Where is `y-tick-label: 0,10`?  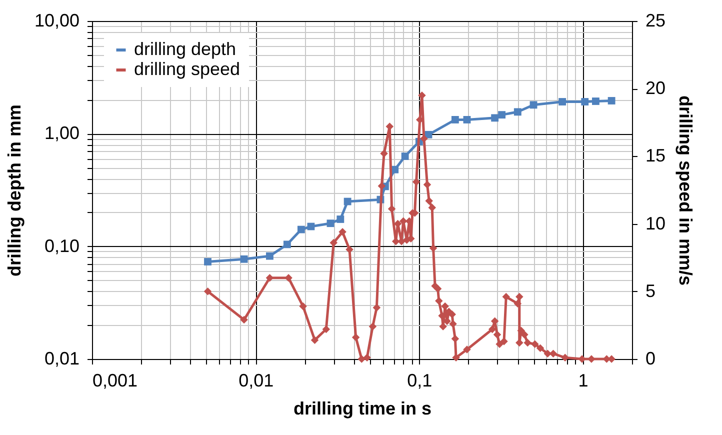
y-tick-label: 0,10 is located at coordinates (62, 246).